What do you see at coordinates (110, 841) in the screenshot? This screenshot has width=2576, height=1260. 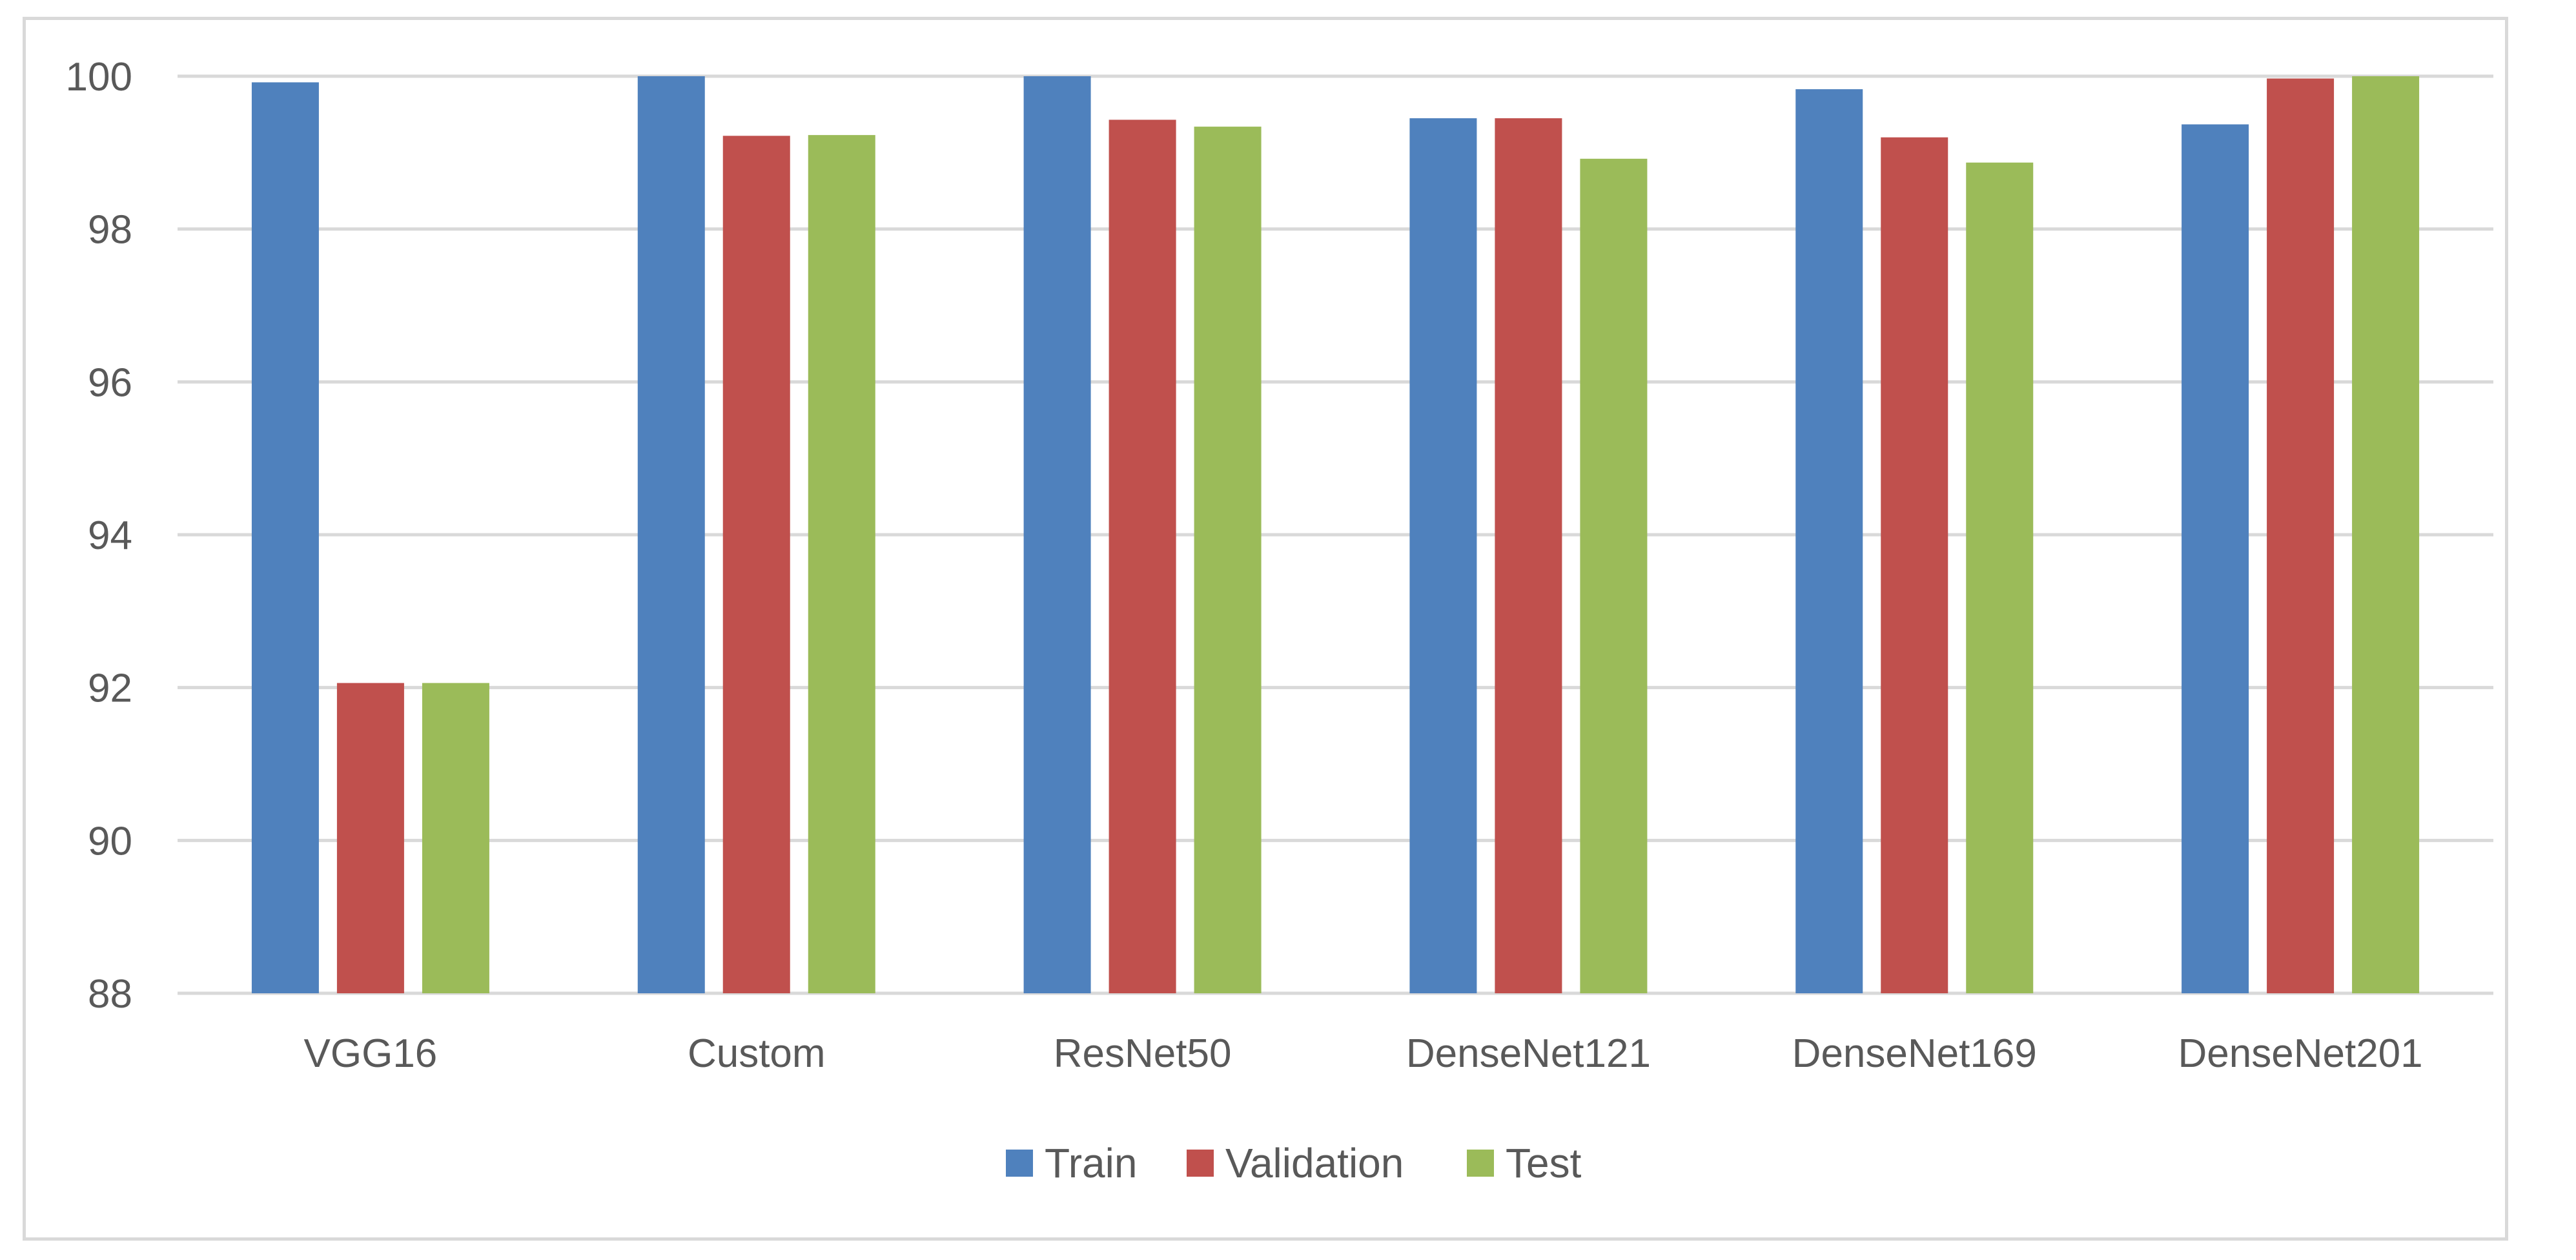 I see `y-tick-label: 90` at bounding box center [110, 841].